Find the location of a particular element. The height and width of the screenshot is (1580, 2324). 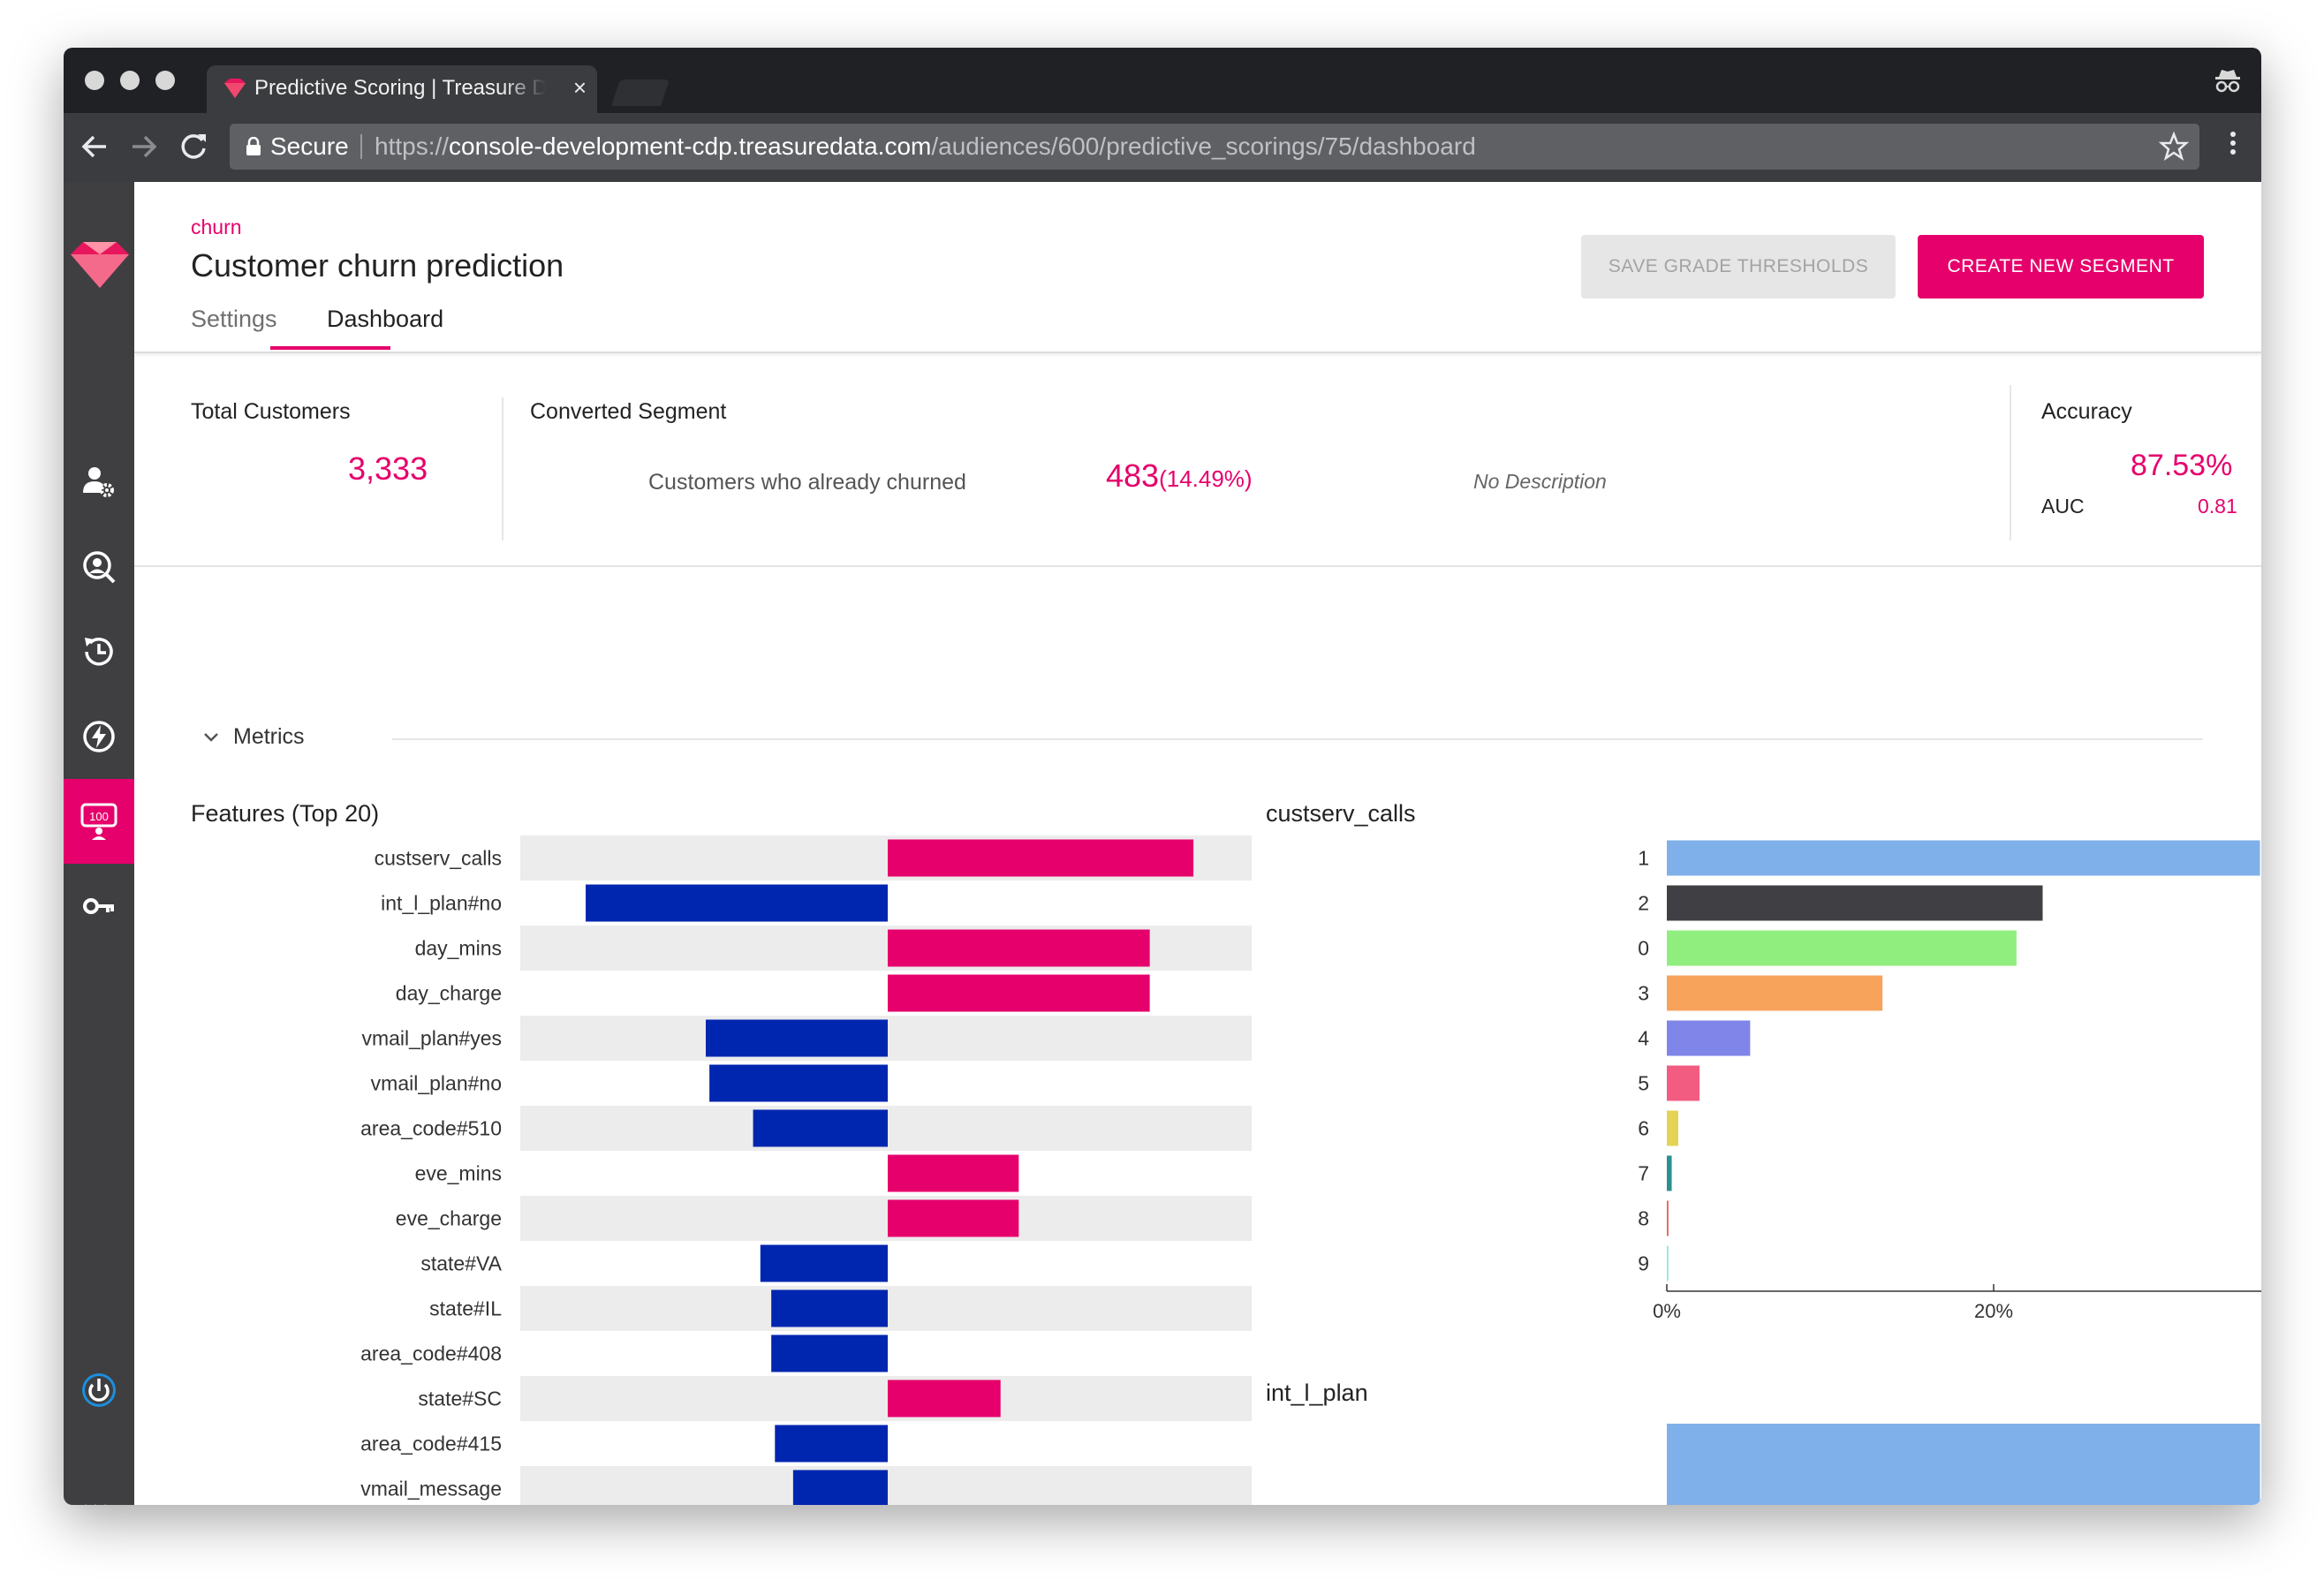

secure-label: Secure is located at coordinates (309, 146).